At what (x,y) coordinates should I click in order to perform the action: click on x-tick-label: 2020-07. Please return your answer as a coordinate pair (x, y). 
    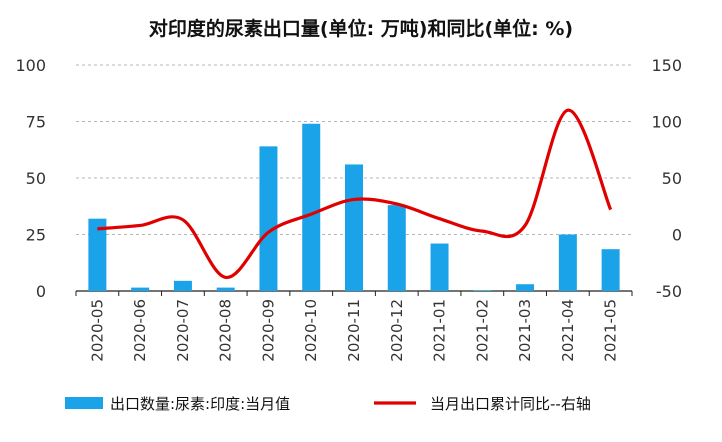
    Looking at the image, I should click on (183, 330).